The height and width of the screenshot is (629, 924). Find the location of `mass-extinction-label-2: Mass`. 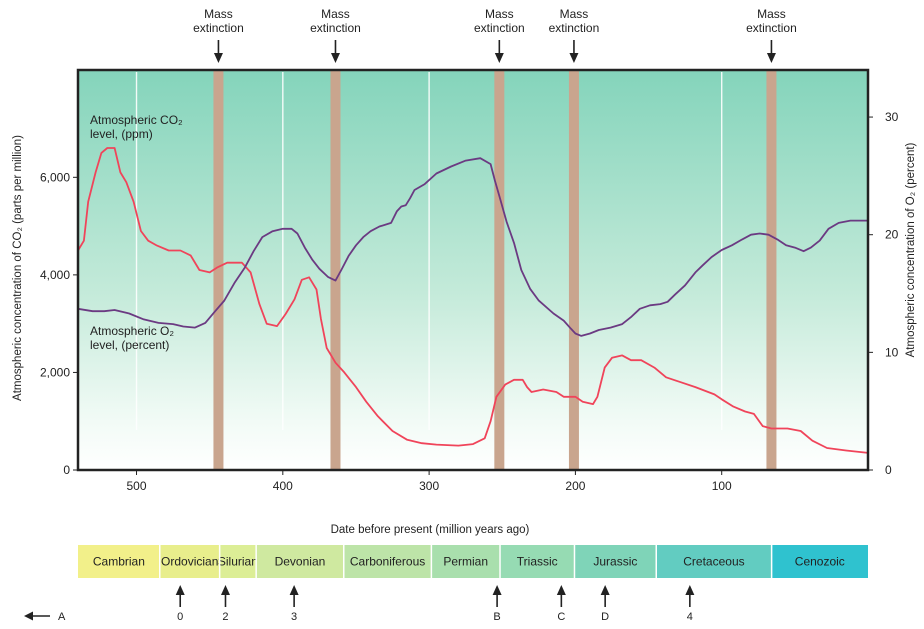

mass-extinction-label-2: Mass is located at coordinates (335, 14).